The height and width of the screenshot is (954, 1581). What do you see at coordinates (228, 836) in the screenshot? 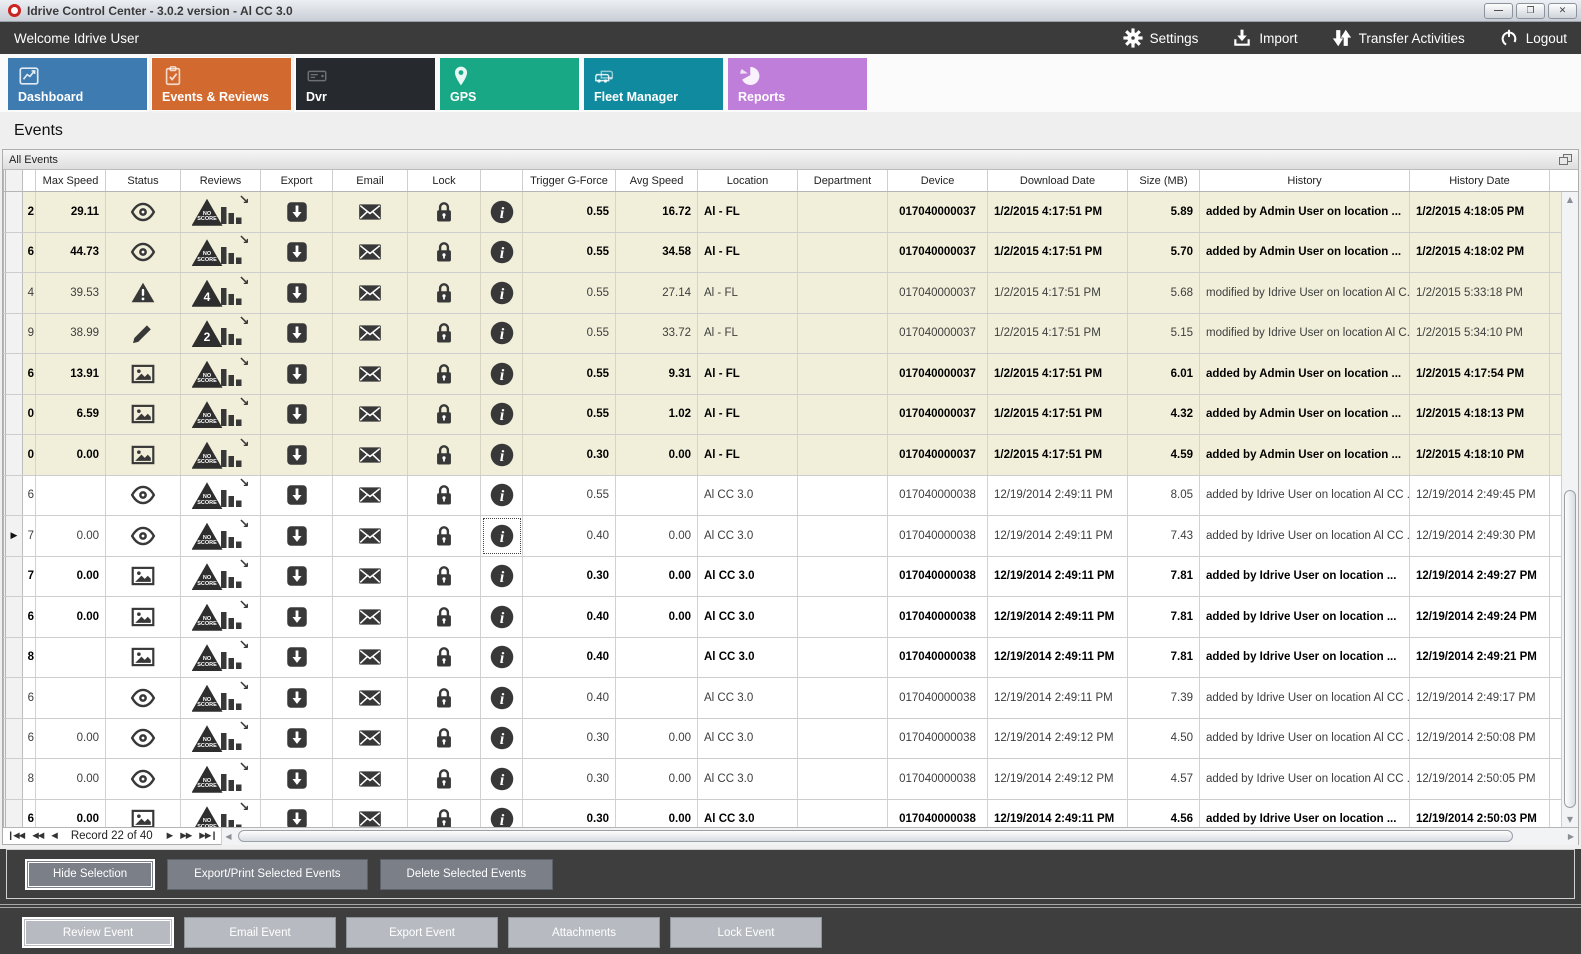
I see `scroll-left-icon: ◀` at bounding box center [228, 836].